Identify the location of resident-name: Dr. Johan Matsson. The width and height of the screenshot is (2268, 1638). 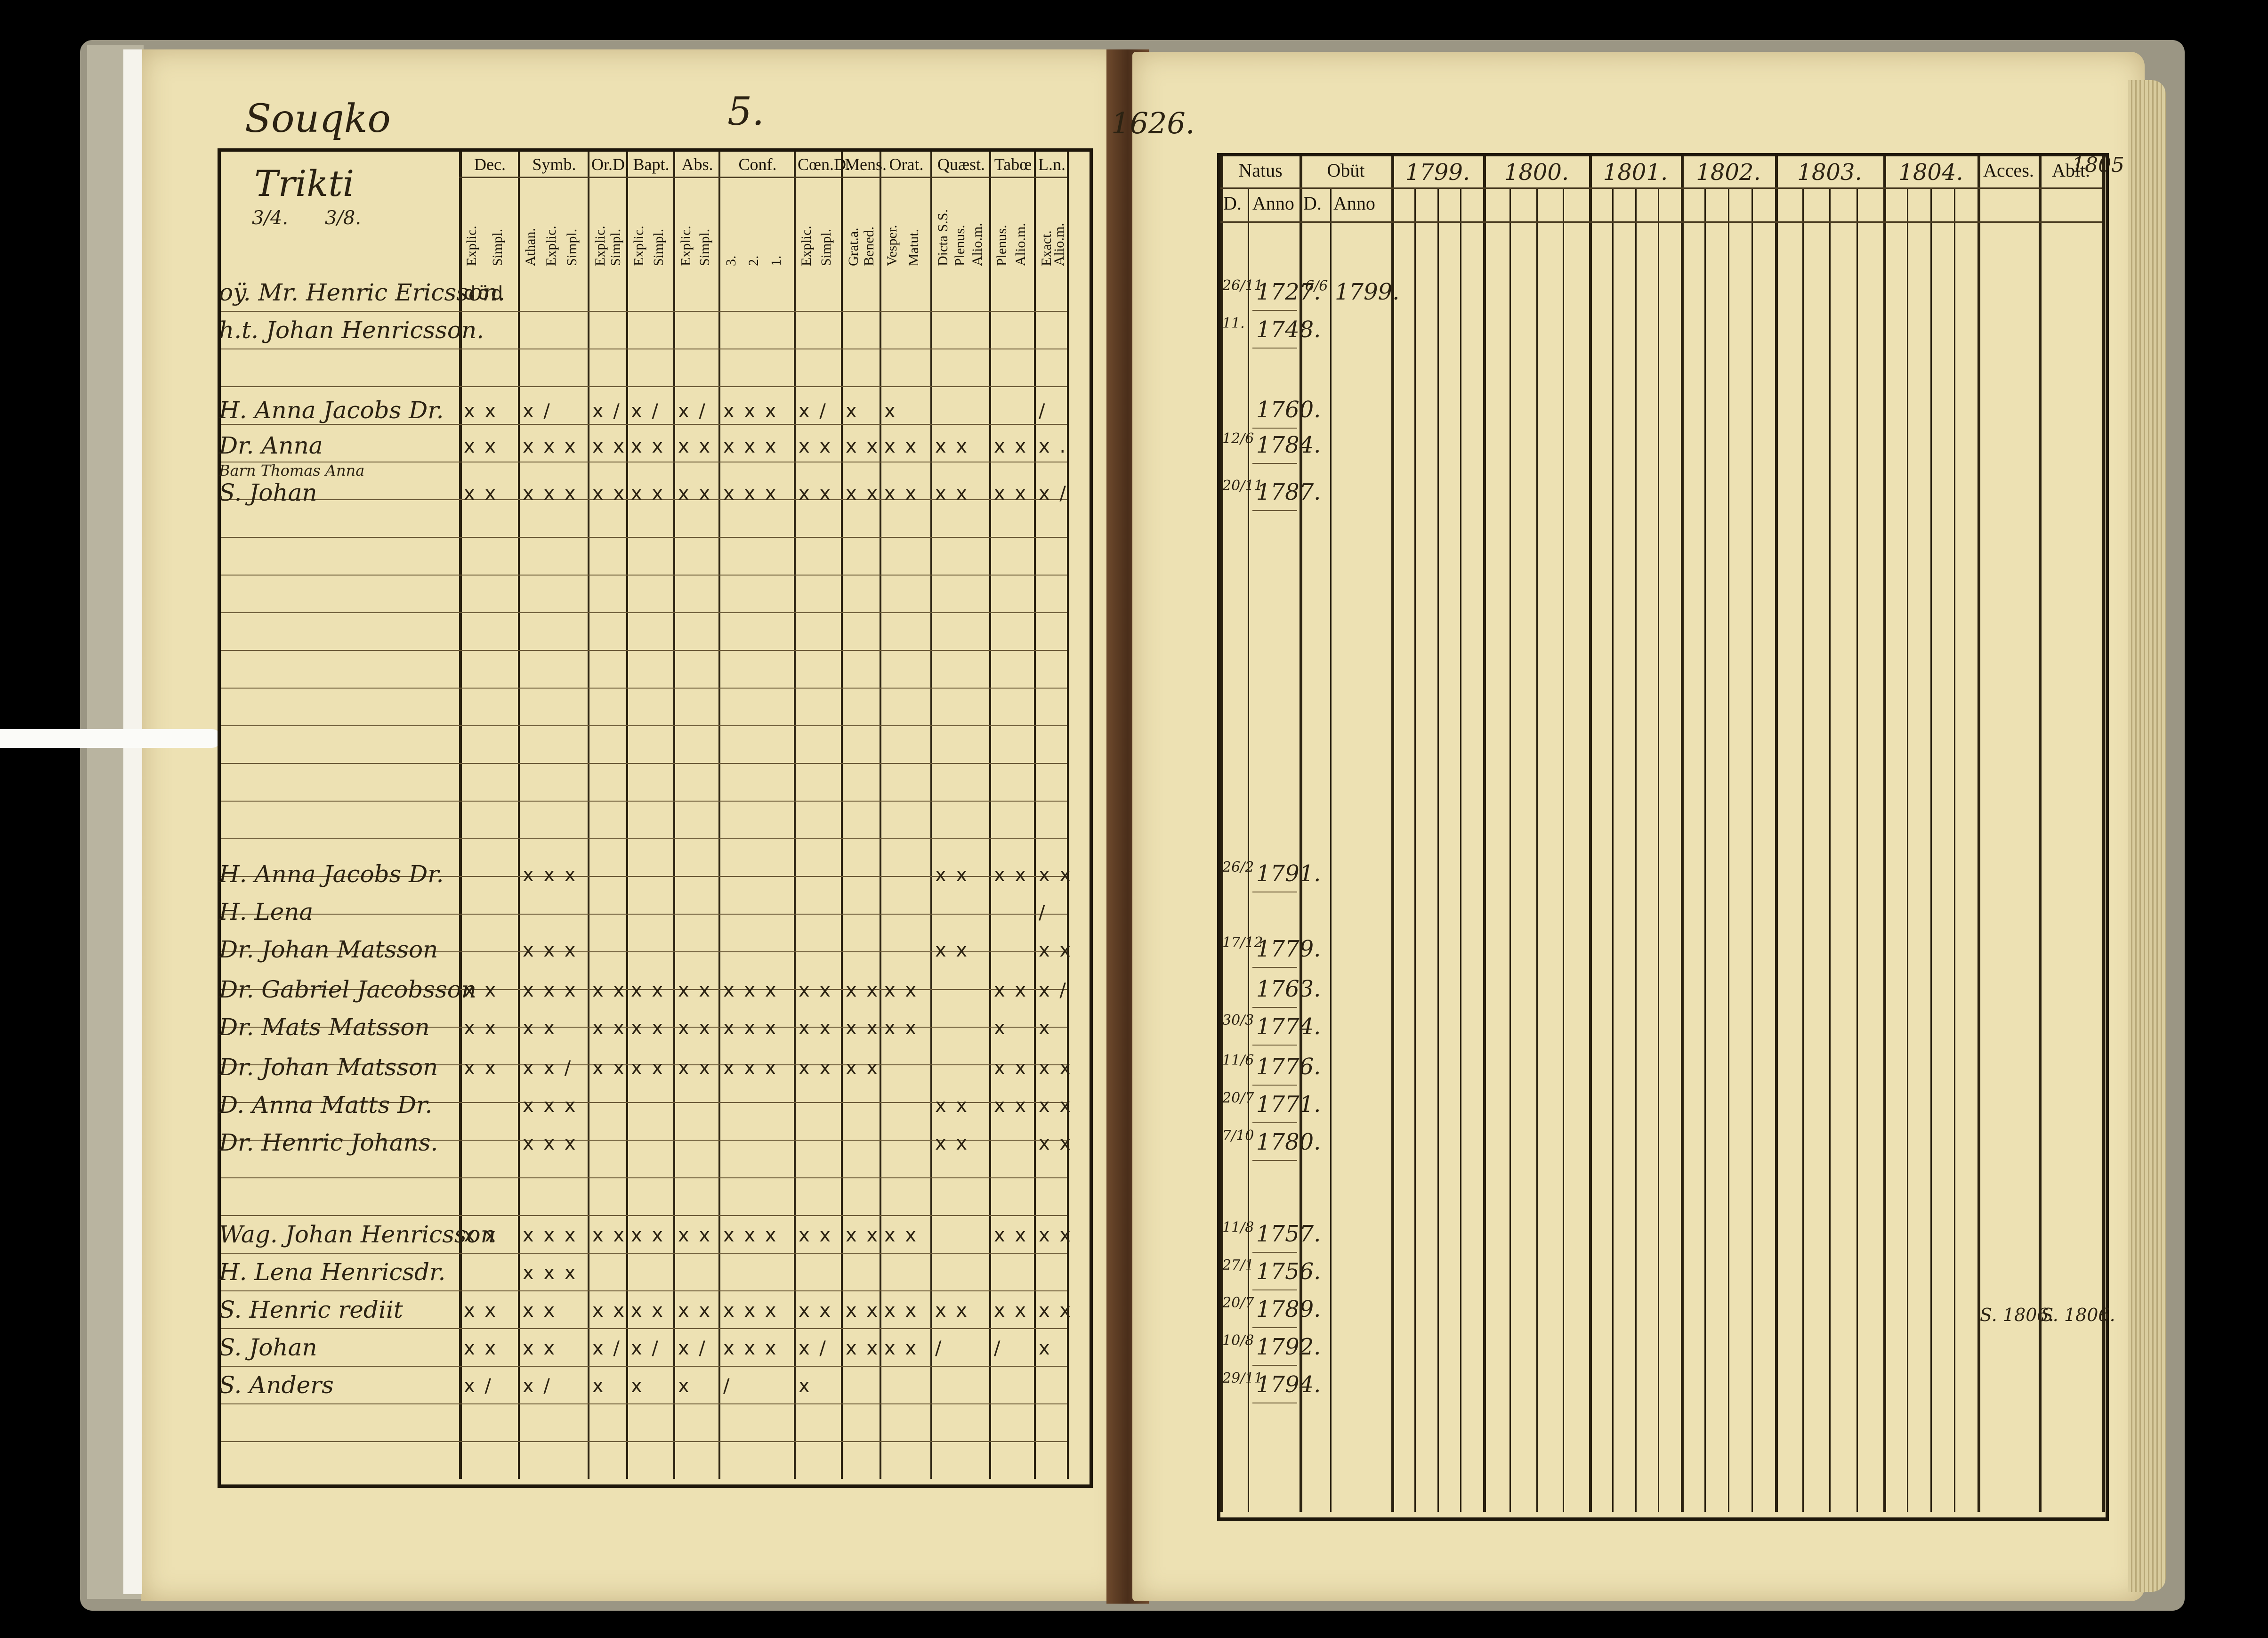
(329, 1068).